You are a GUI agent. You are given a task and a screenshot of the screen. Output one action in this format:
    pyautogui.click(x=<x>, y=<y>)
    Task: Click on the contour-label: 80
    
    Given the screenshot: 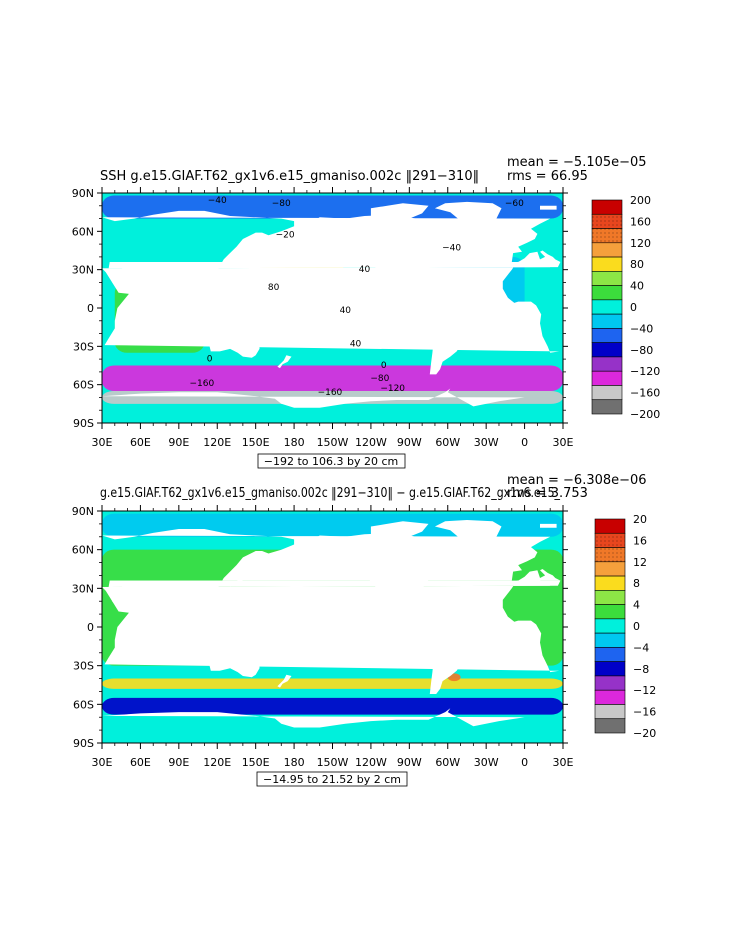 What is the action you would take?
    pyautogui.click(x=274, y=288)
    